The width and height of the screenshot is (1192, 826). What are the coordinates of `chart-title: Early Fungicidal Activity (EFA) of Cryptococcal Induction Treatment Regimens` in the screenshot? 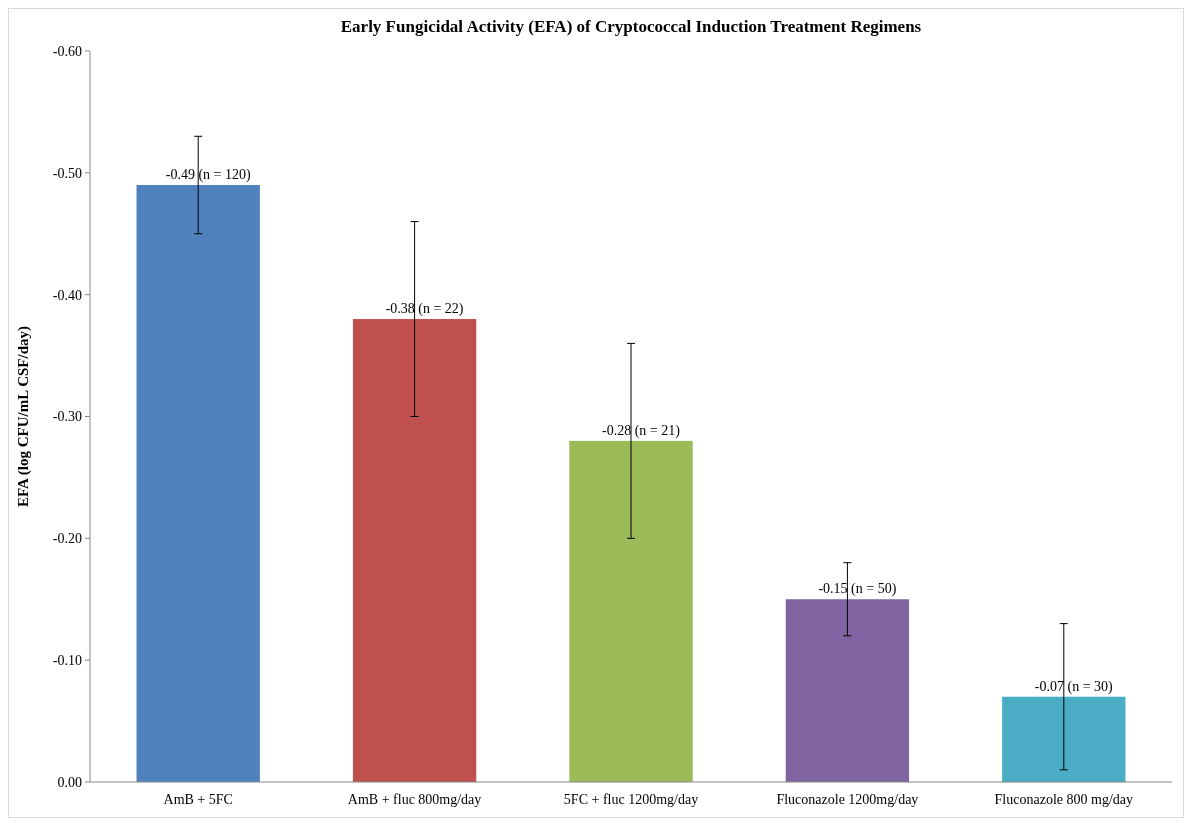 It's located at (631, 26).